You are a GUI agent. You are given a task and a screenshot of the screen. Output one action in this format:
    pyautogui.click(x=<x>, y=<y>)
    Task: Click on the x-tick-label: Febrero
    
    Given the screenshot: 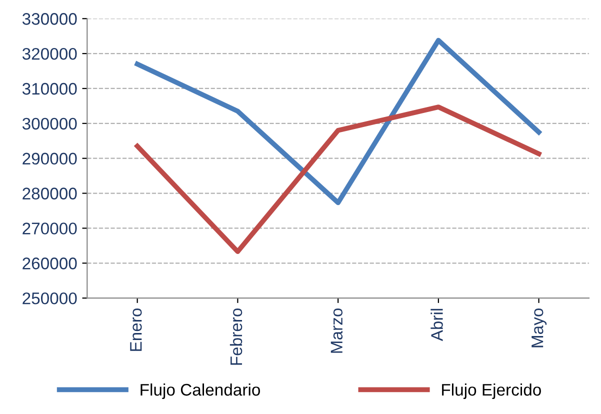 What is the action you would take?
    pyautogui.click(x=236, y=336)
    